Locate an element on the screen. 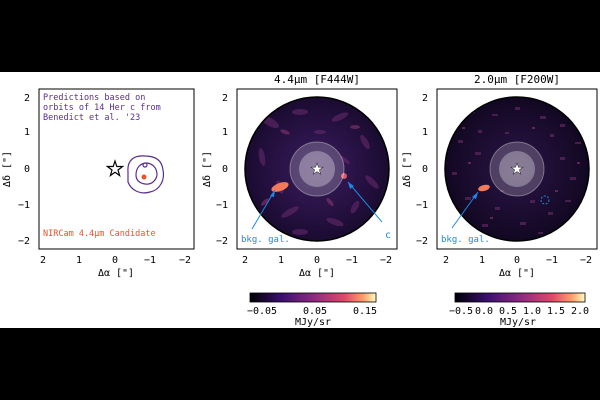 This screenshot has height=400, width=600. right-colorbar-tick: 2.0 is located at coordinates (580, 311).